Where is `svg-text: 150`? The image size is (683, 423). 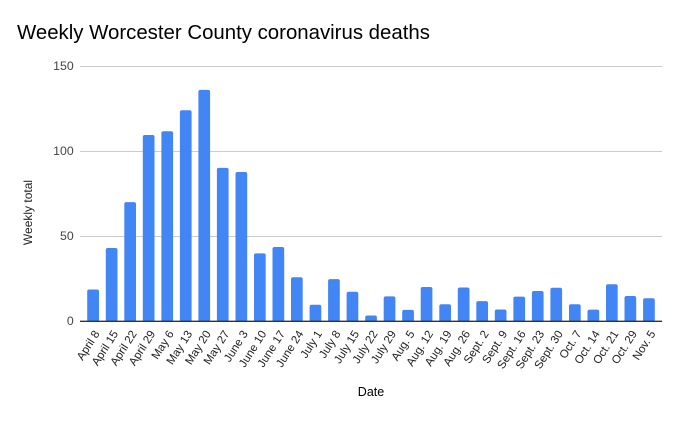
svg-text: 150 is located at coordinates (63, 66).